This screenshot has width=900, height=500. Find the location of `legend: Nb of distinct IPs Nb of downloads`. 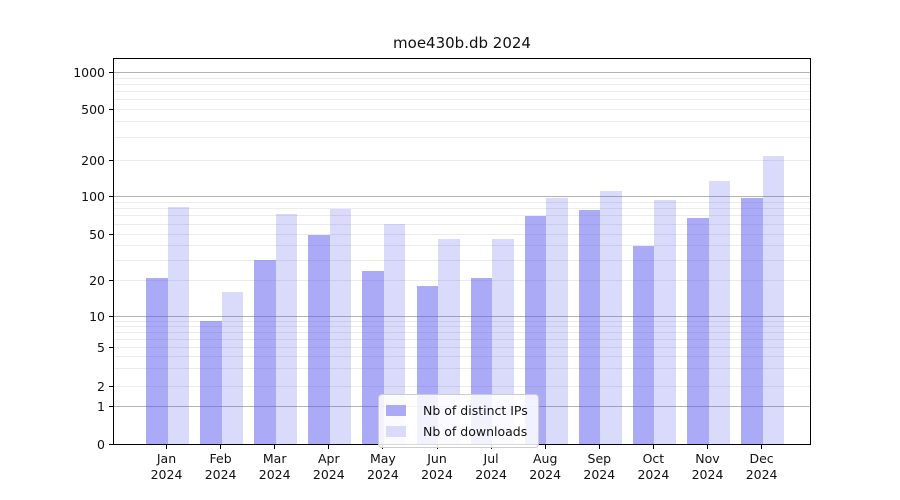

legend: Nb of distinct IPs Nb of downloads is located at coordinates (458, 421).